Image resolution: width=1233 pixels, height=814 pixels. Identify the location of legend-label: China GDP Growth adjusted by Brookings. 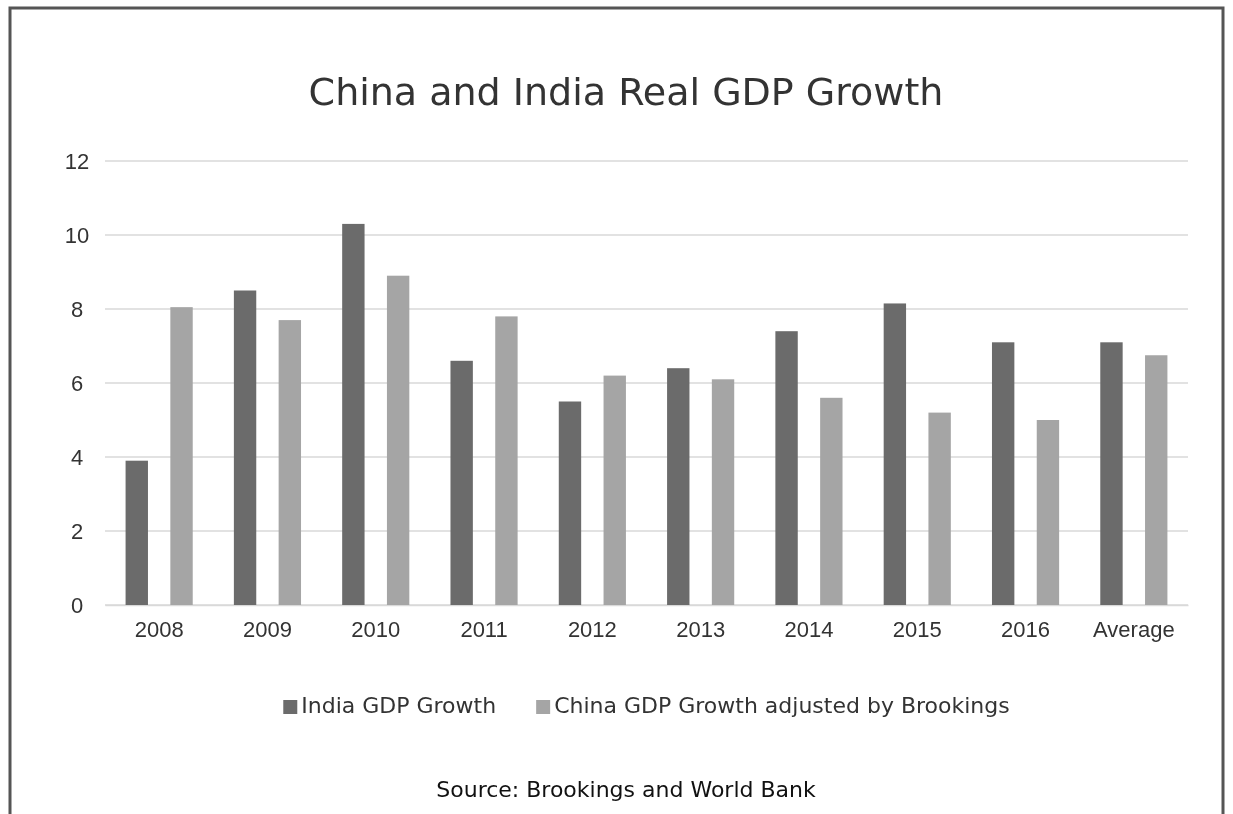
(782, 705).